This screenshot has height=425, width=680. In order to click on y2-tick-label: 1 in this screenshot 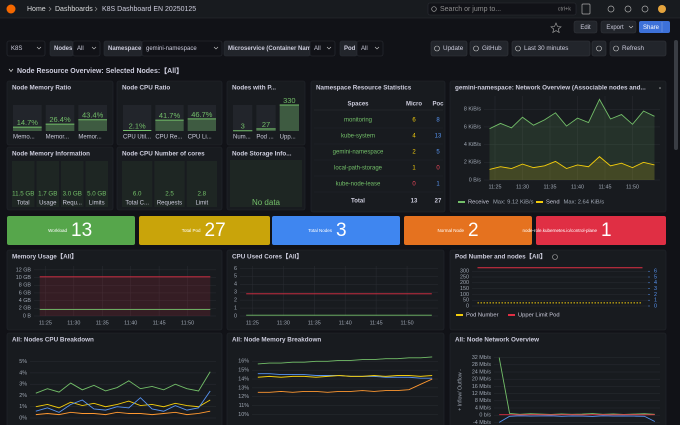, I will do `click(655, 301)`.